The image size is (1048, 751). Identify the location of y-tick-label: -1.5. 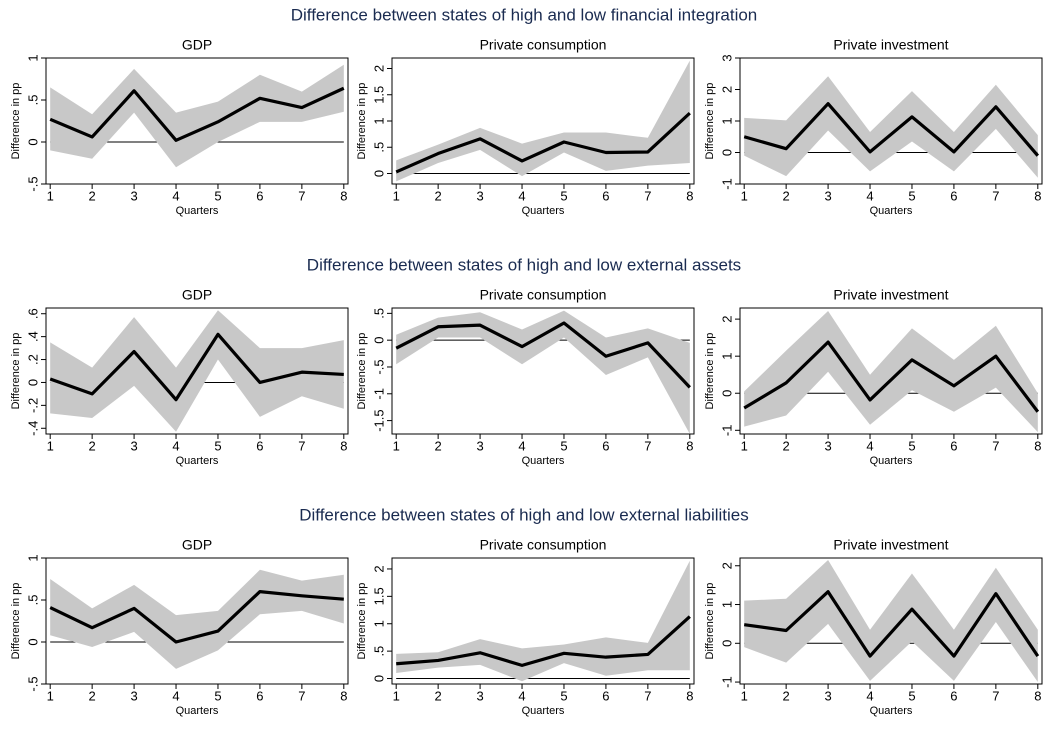
(378, 420).